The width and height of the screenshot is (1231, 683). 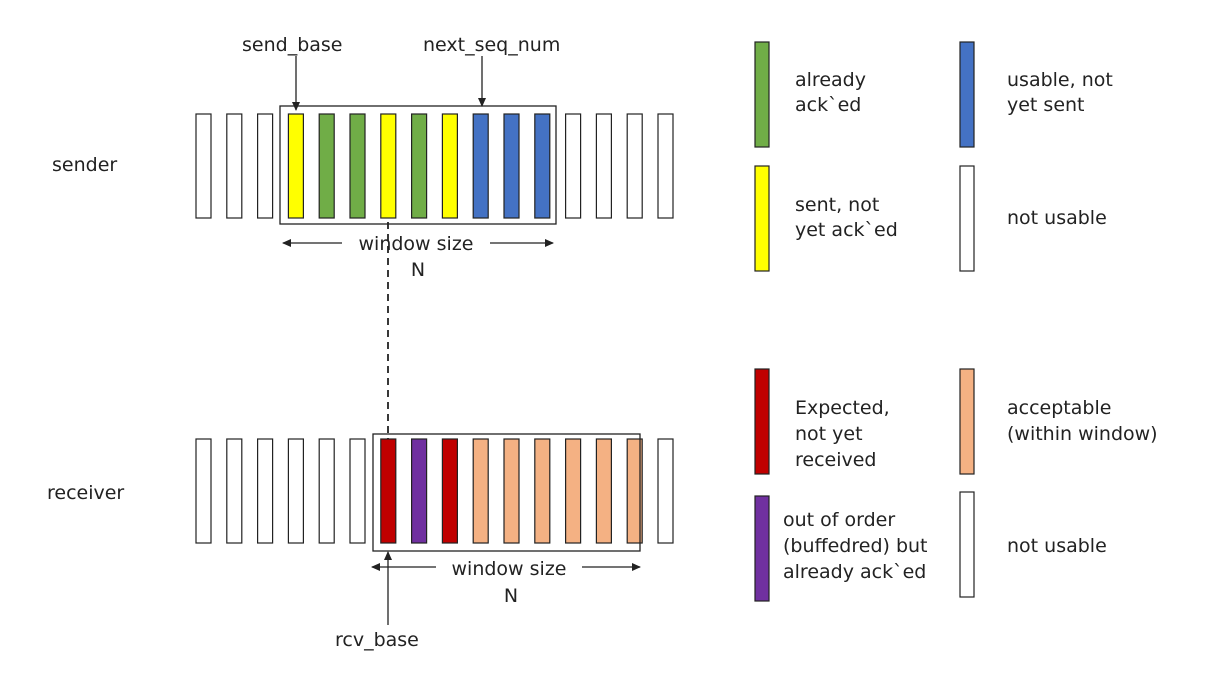 What do you see at coordinates (419, 491) in the screenshot?
I see `receiver-slot-out-of-order` at bounding box center [419, 491].